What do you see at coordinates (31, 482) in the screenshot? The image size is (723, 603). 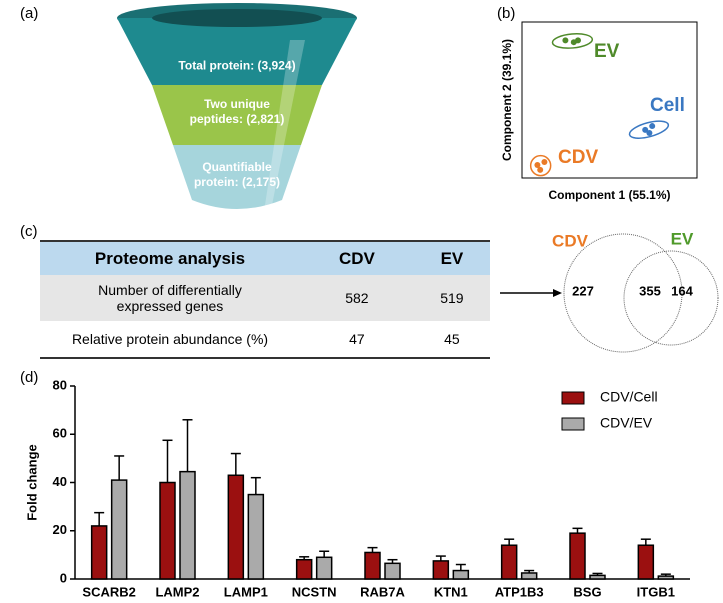 I see `y-axis-label: Fold change` at bounding box center [31, 482].